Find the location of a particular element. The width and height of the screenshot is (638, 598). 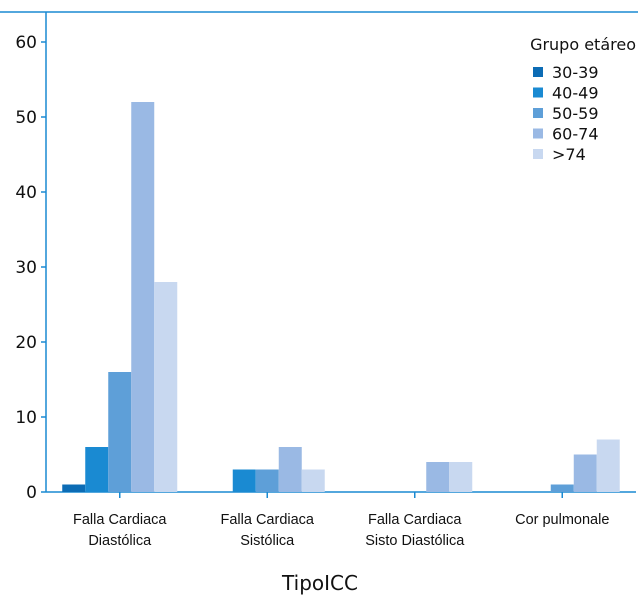

y-tick-label: 60 is located at coordinates (26, 43).